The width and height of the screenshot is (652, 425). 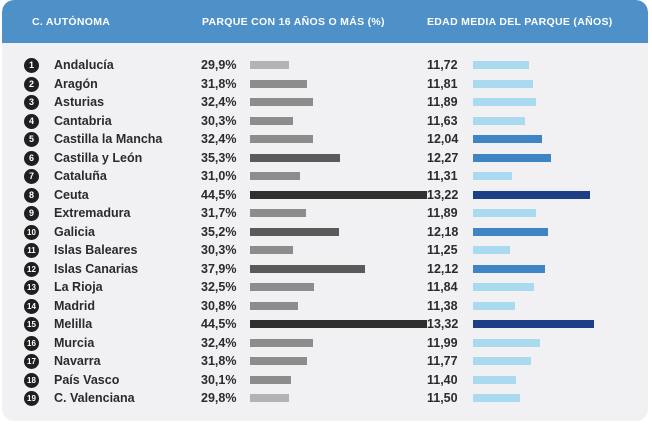 I want to click on table-row: 7 Cataluña 31,0% 11,31, so click(x=325, y=177).